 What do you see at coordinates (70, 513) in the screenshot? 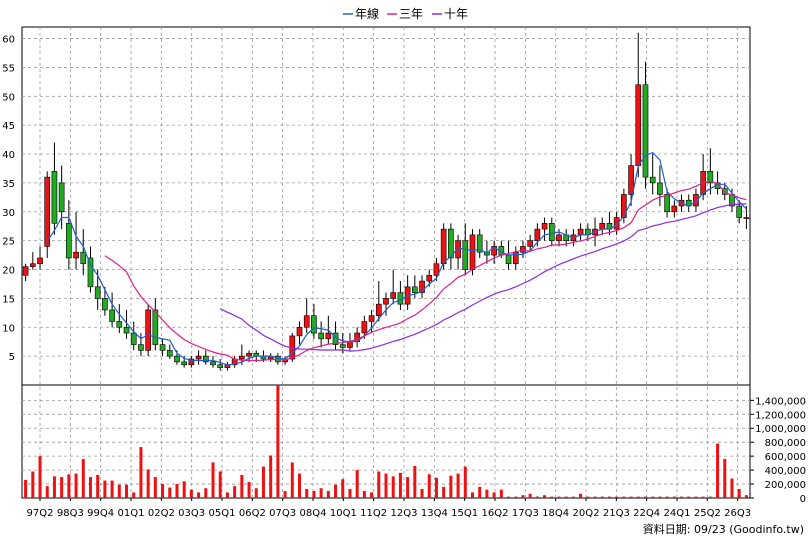
I see `x-tick-label: 98Q3` at bounding box center [70, 513].